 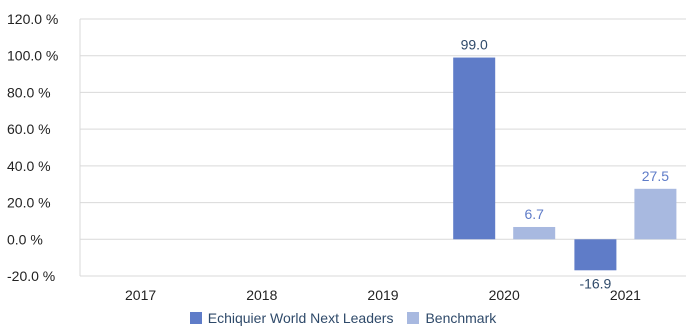 I want to click on x-tick-label: 2019, so click(x=382, y=295).